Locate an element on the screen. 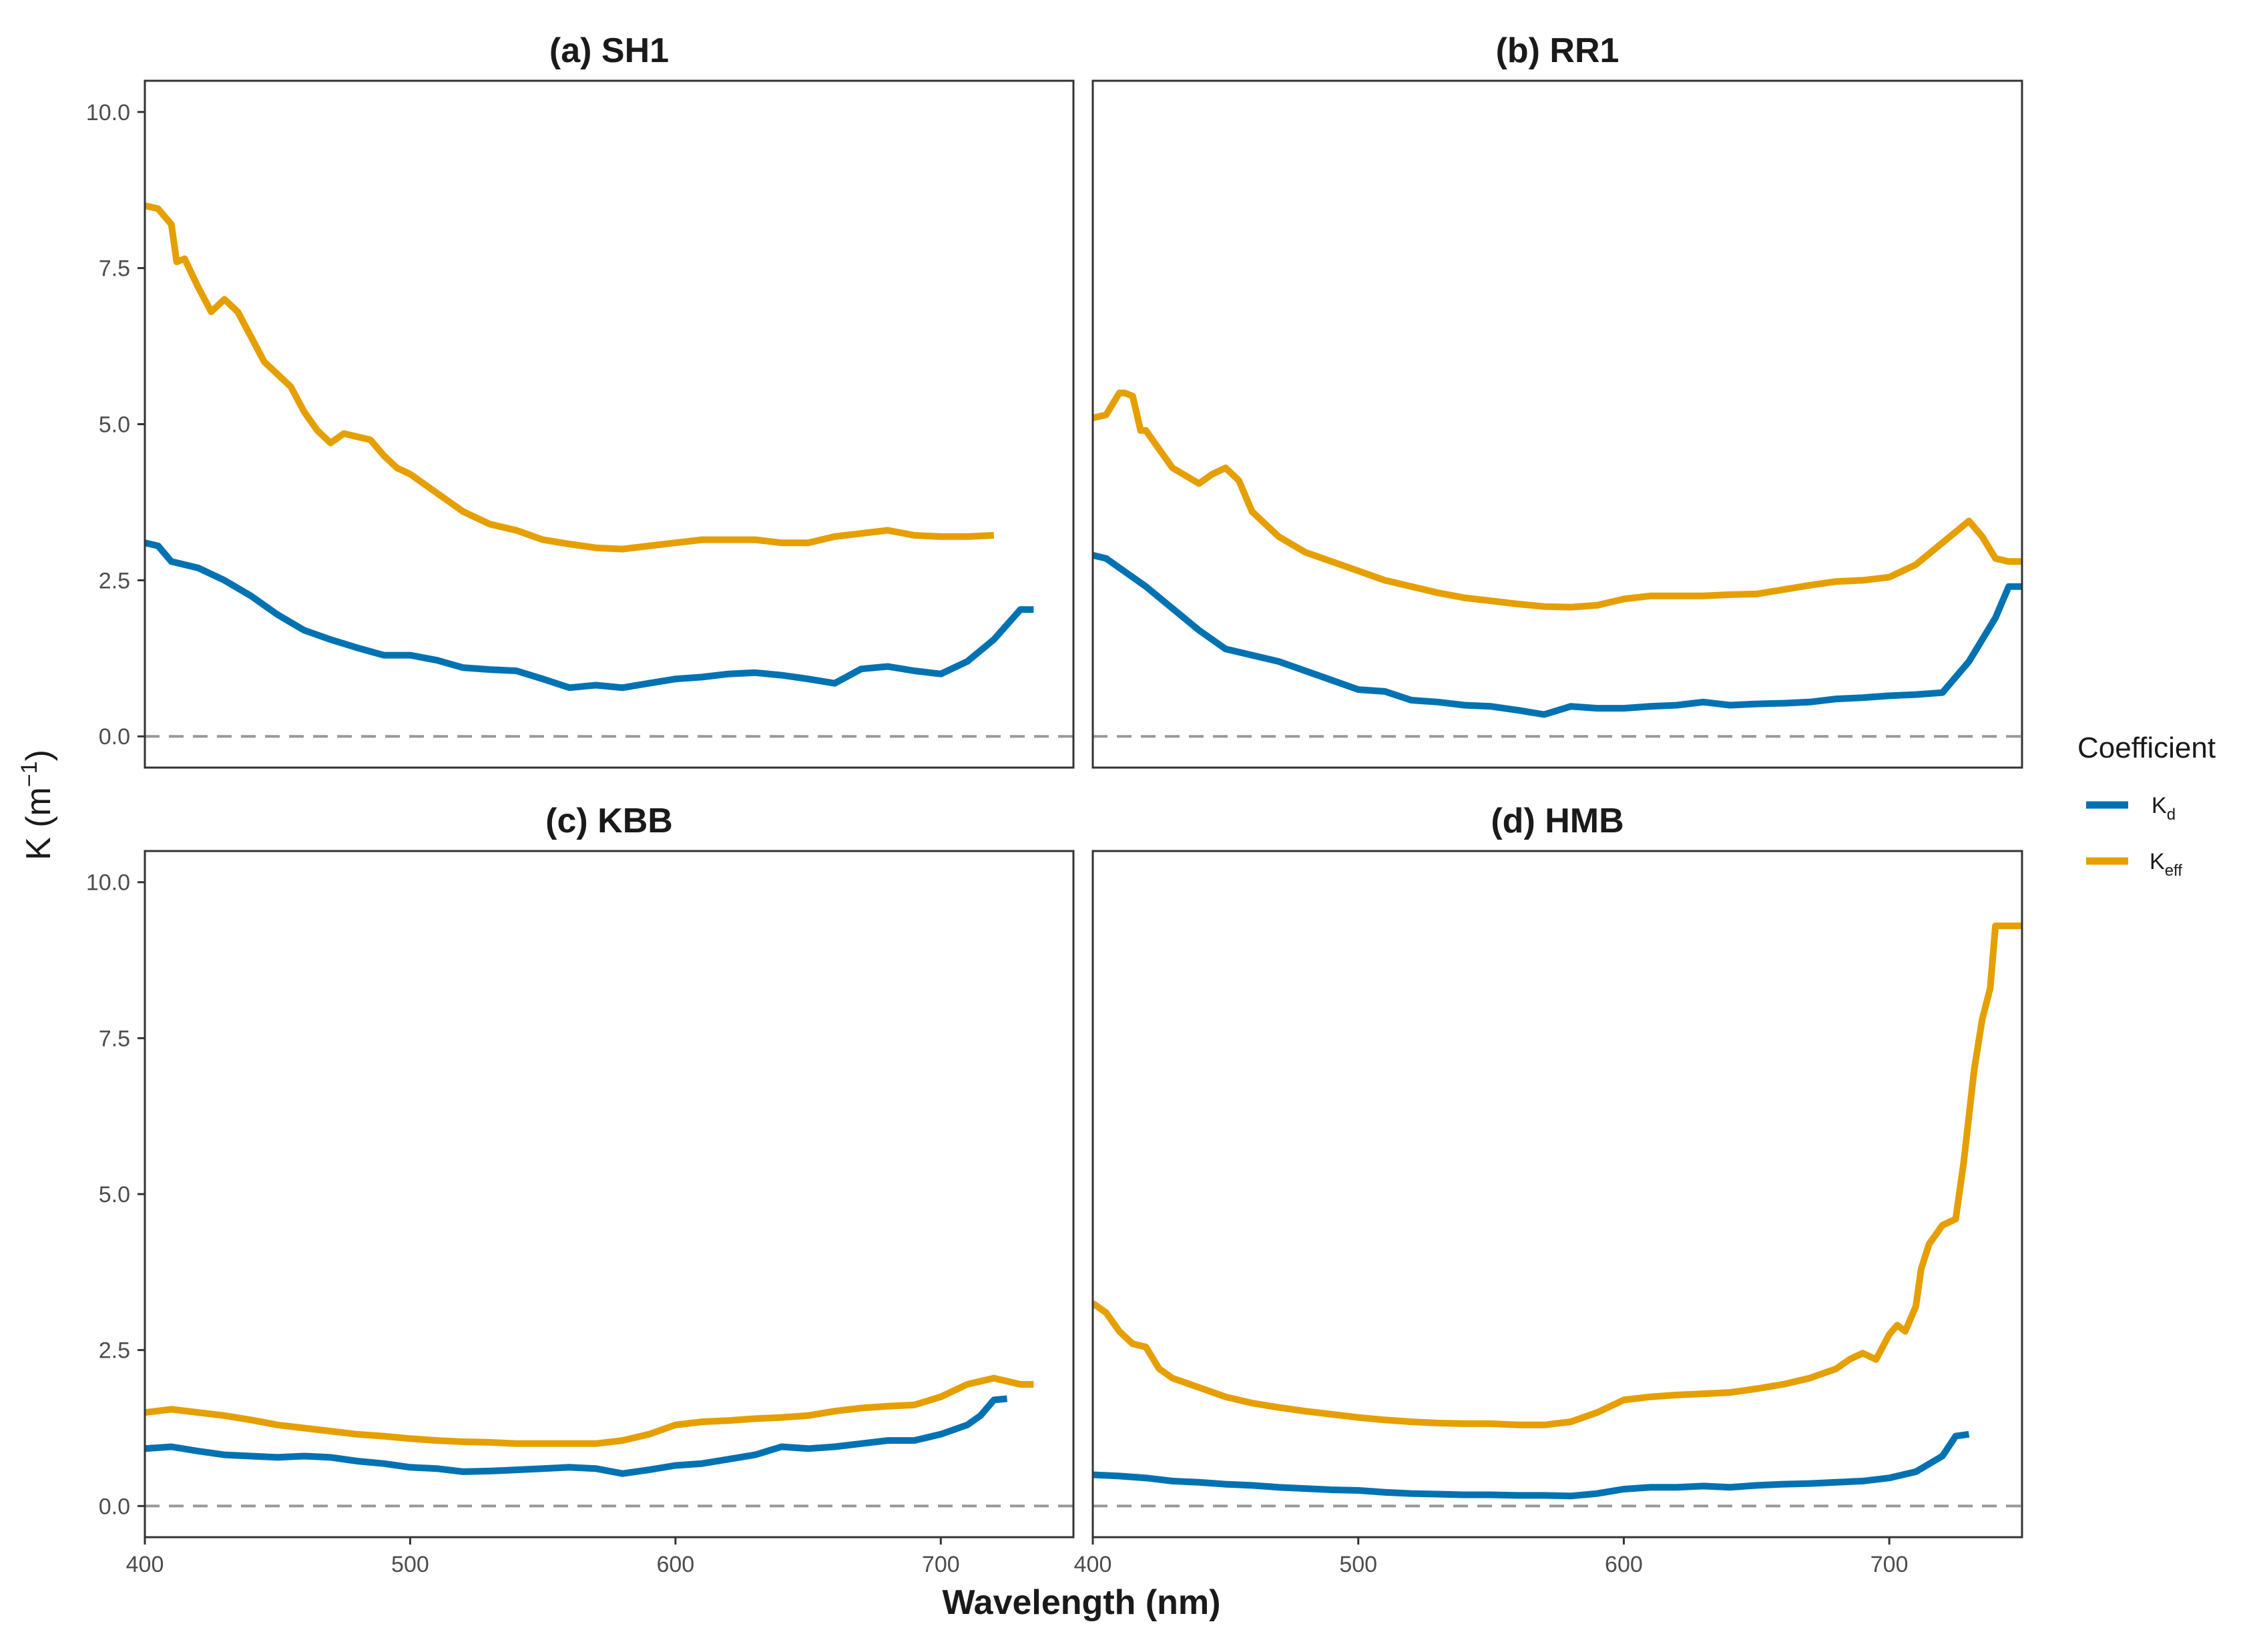 This screenshot has width=2249, height=1652. y-axis-title-sup: −1 is located at coordinates (29, 774).